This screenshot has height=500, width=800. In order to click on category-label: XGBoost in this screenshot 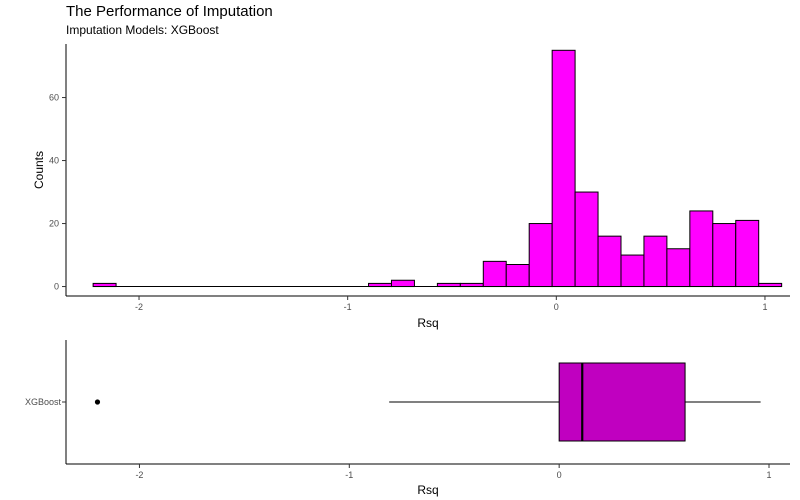, I will do `click(43, 402)`.